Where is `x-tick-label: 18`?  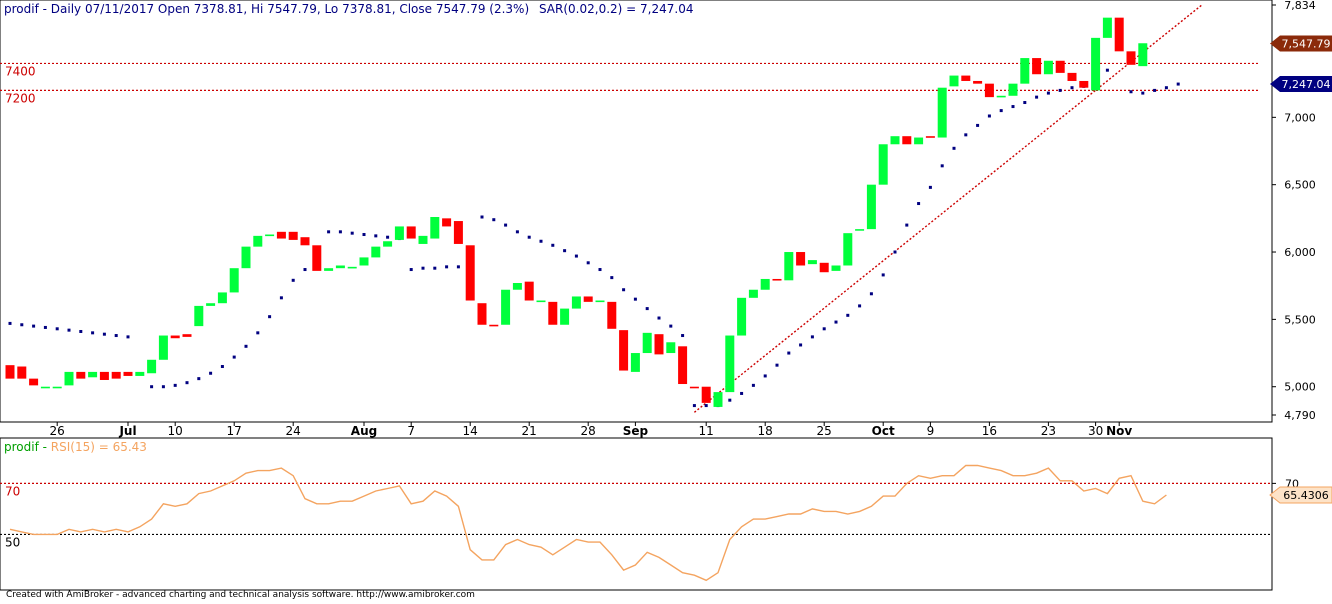 x-tick-label: 18 is located at coordinates (765, 431).